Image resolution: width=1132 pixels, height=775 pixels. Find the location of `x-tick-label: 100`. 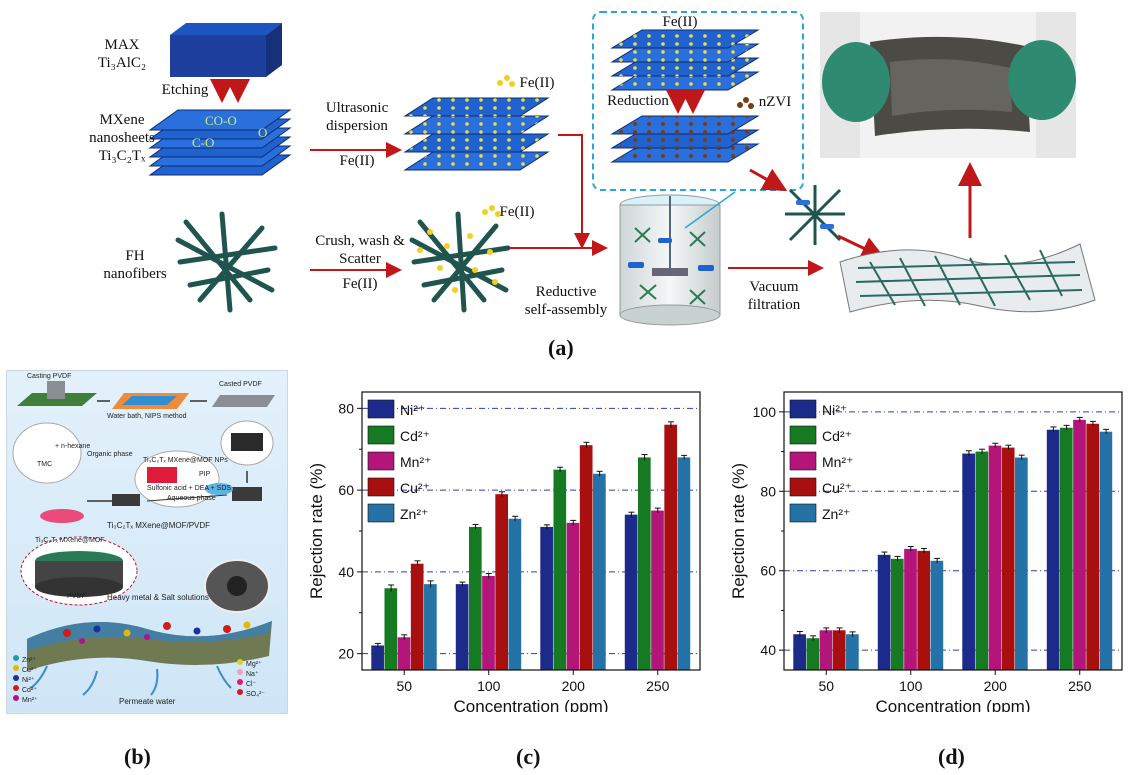

x-tick-label: 100 is located at coordinates (489, 686).